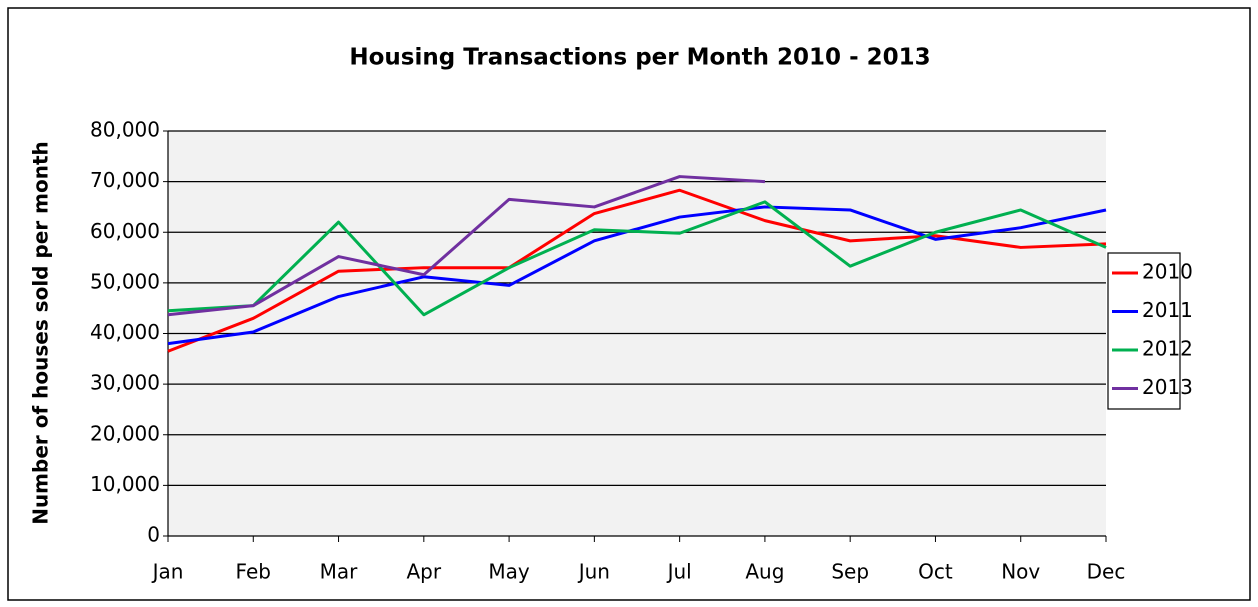 Image resolution: width=1258 pixels, height=607 pixels. I want to click on y-tick-label: 0, so click(153, 535).